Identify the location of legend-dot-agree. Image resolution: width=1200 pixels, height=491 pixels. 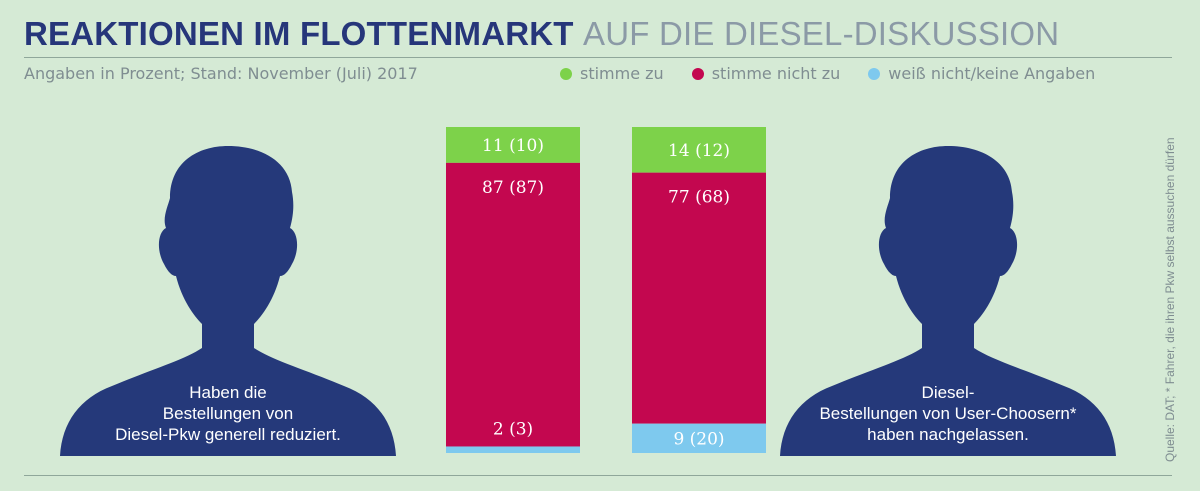
(566, 73).